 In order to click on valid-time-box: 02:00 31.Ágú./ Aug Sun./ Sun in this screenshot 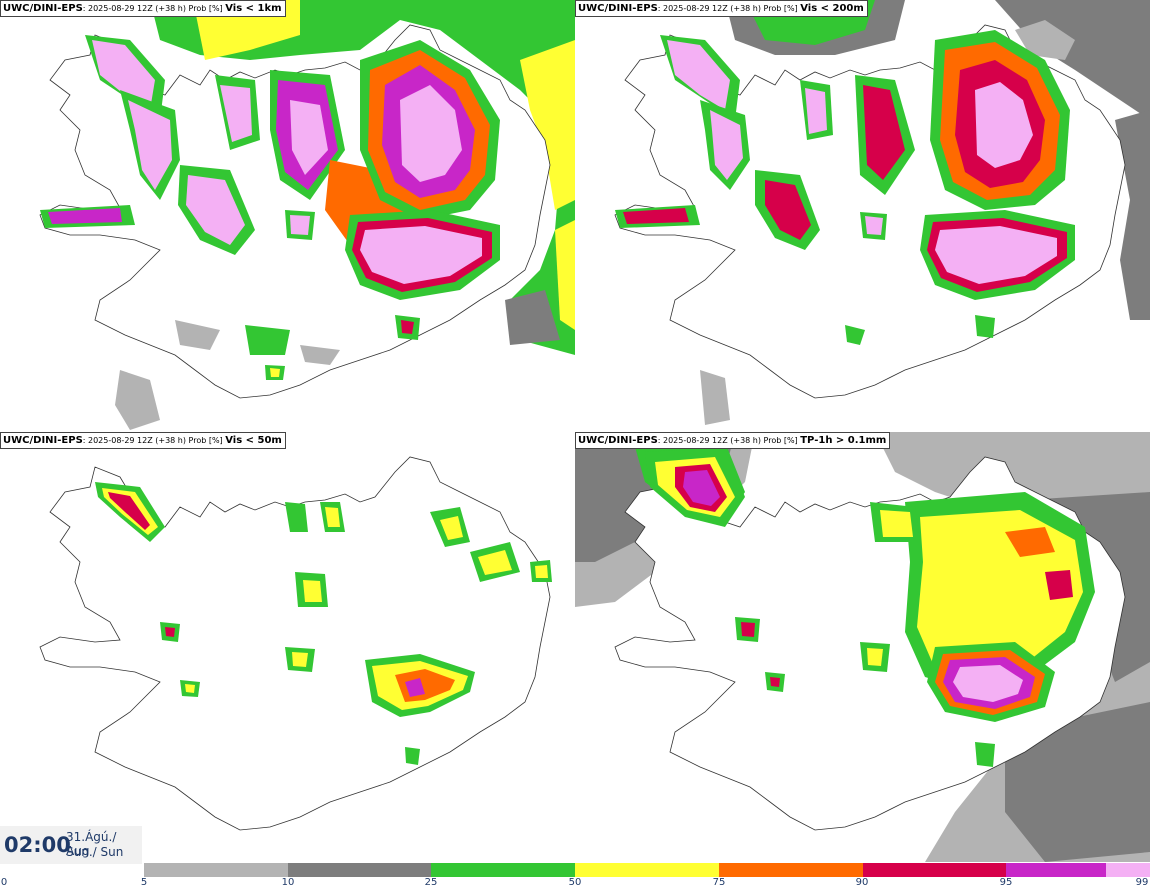, I will do `click(71, 845)`.